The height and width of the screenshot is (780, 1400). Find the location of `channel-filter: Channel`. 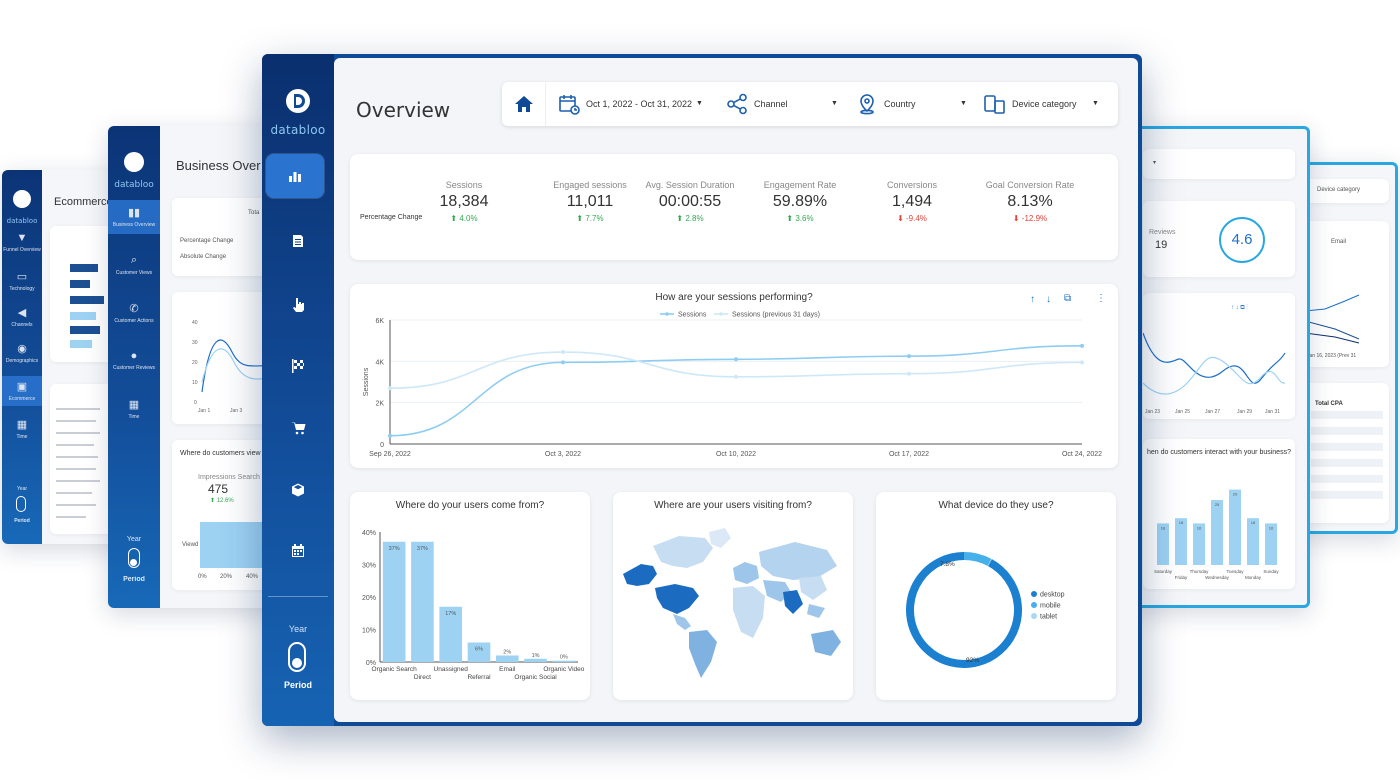

channel-filter: Channel is located at coordinates (757, 104).